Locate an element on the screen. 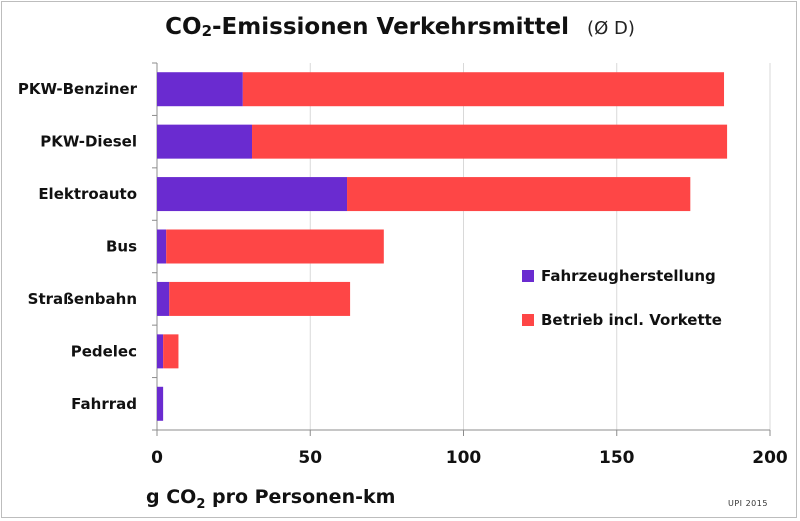  credit-label: UPI 2015 is located at coordinates (748, 503).